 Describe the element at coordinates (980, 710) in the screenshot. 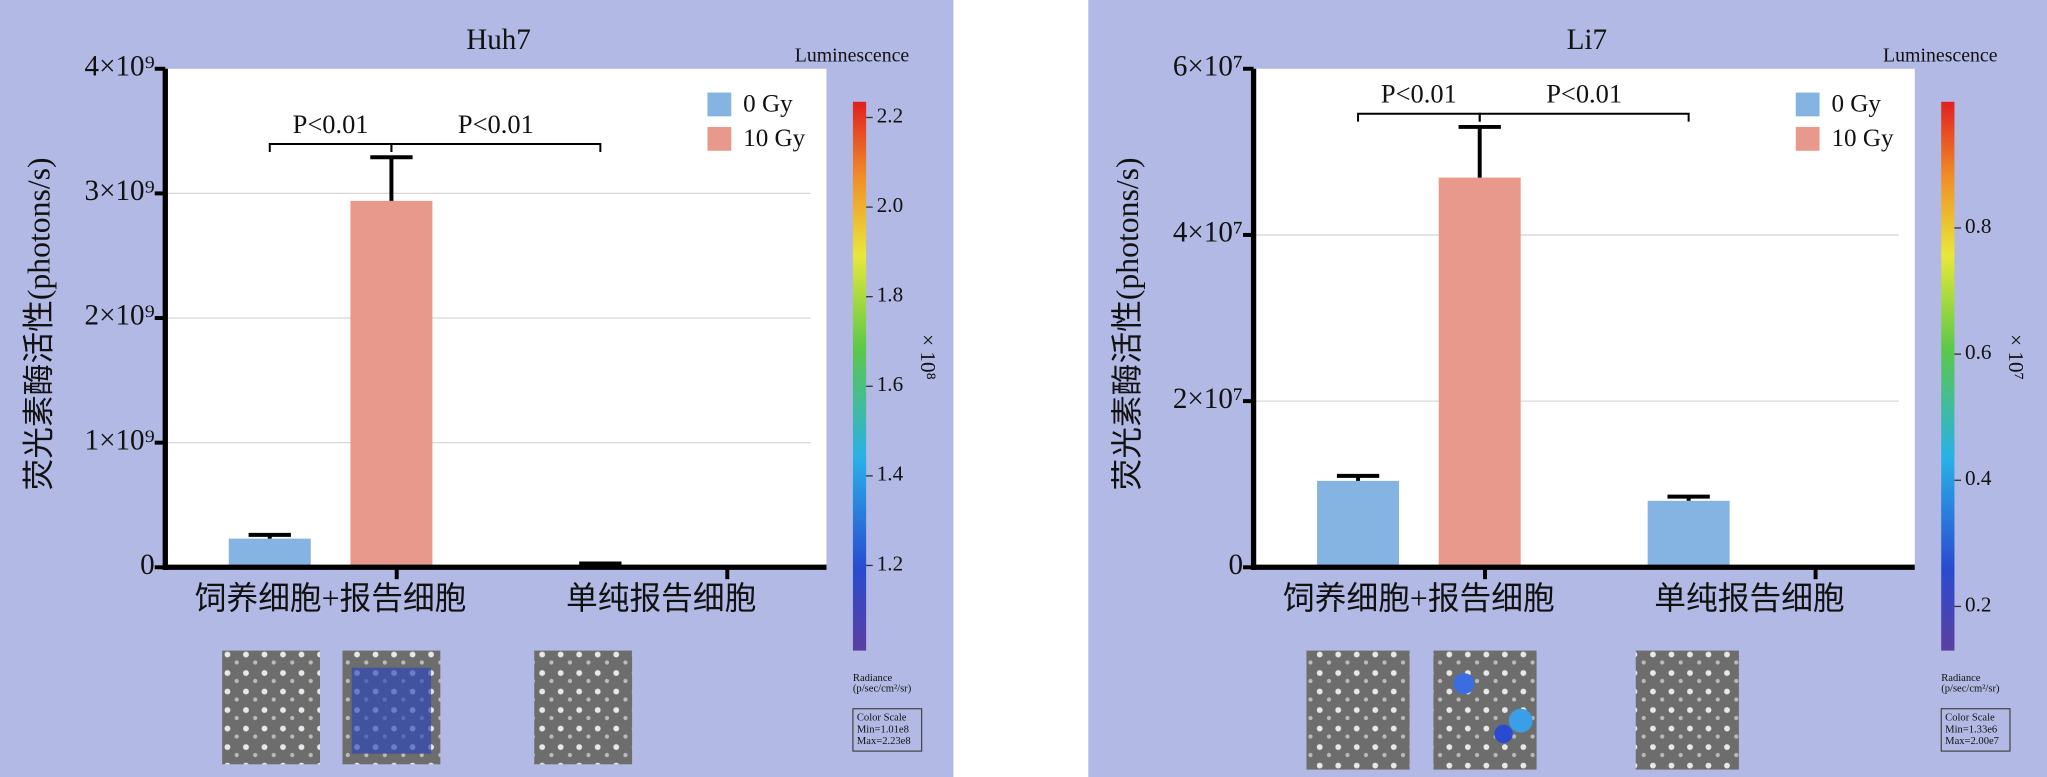

I see `well-images` at that location.